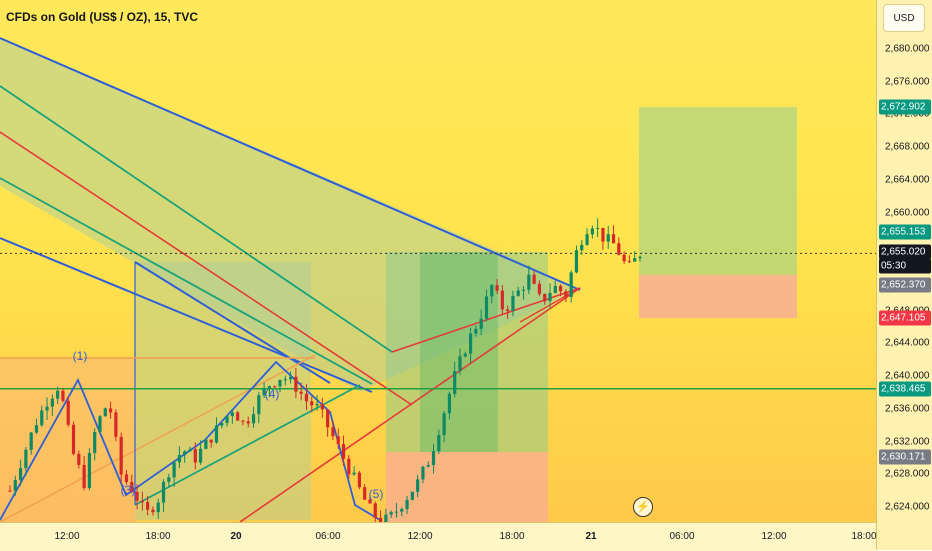 This screenshot has width=932, height=551. I want to click on price-tick-label: 2,660.000, so click(907, 213).